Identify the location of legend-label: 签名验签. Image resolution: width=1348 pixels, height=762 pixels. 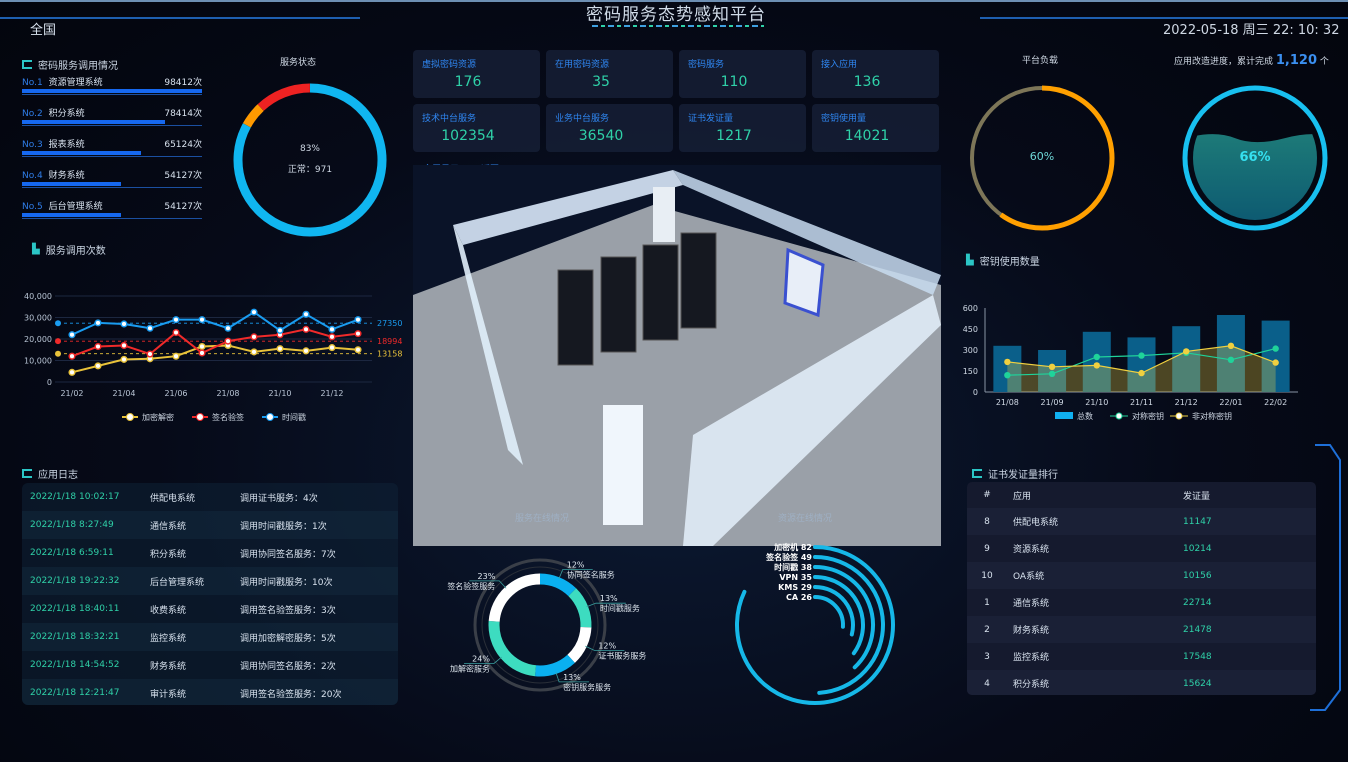
(228, 417).